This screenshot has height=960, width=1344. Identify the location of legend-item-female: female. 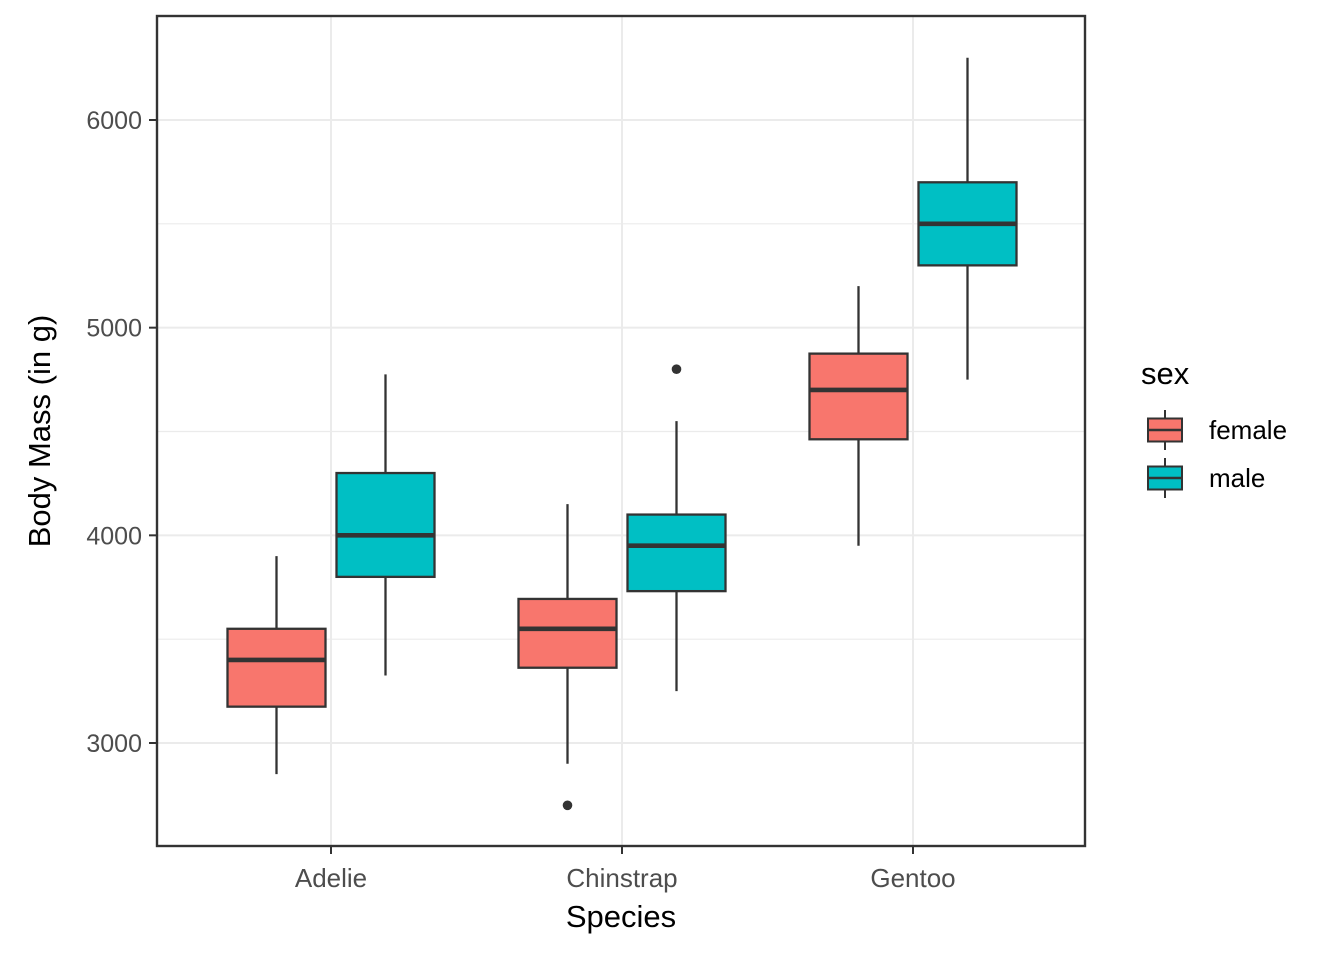
(1214, 430).